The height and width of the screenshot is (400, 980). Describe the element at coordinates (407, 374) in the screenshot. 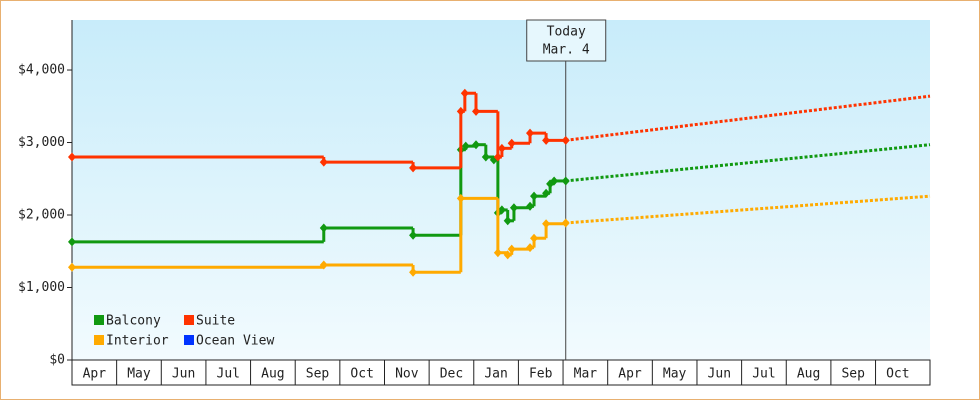

I see `x-tick-label: Nov` at that location.